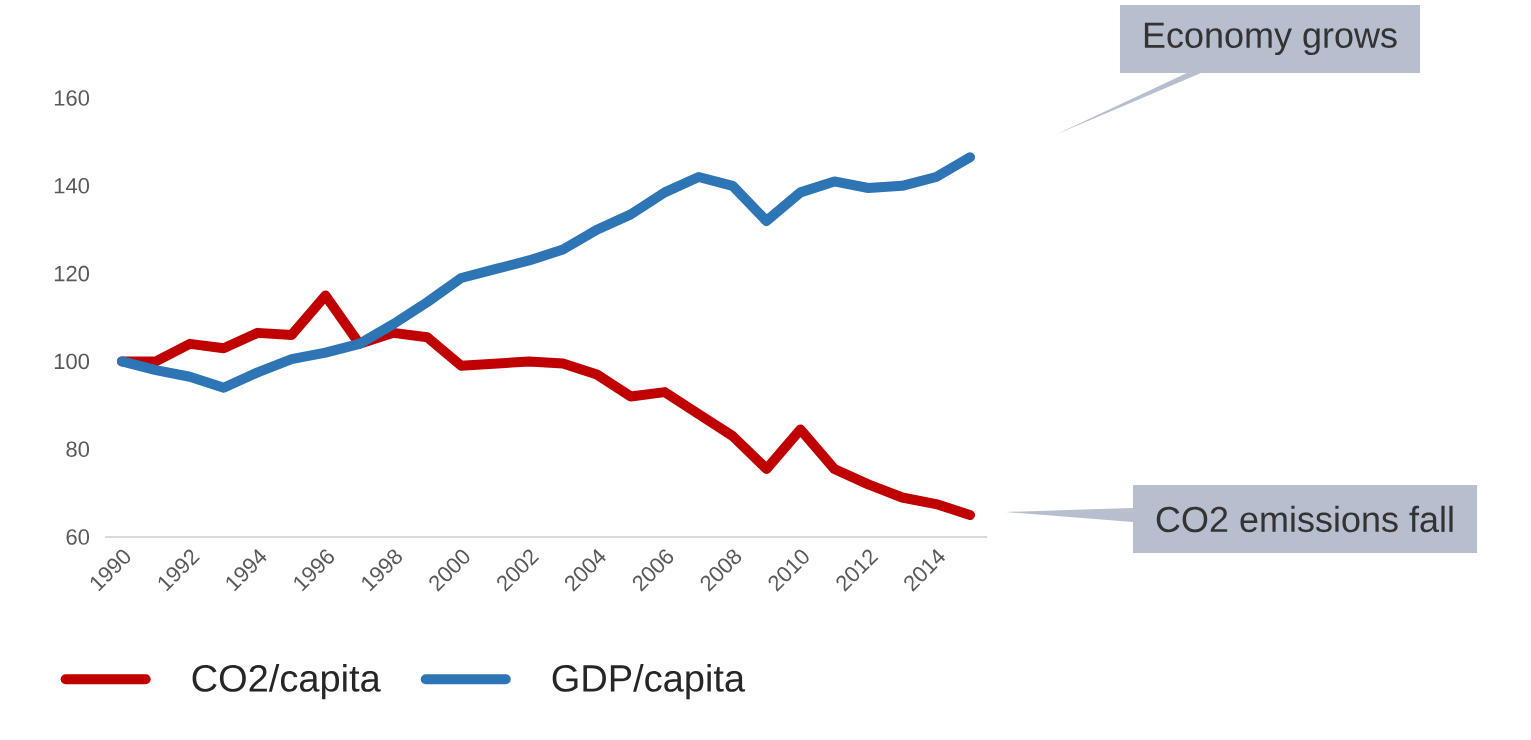  What do you see at coordinates (78, 449) in the screenshot?
I see `y-tick-label: 80` at bounding box center [78, 449].